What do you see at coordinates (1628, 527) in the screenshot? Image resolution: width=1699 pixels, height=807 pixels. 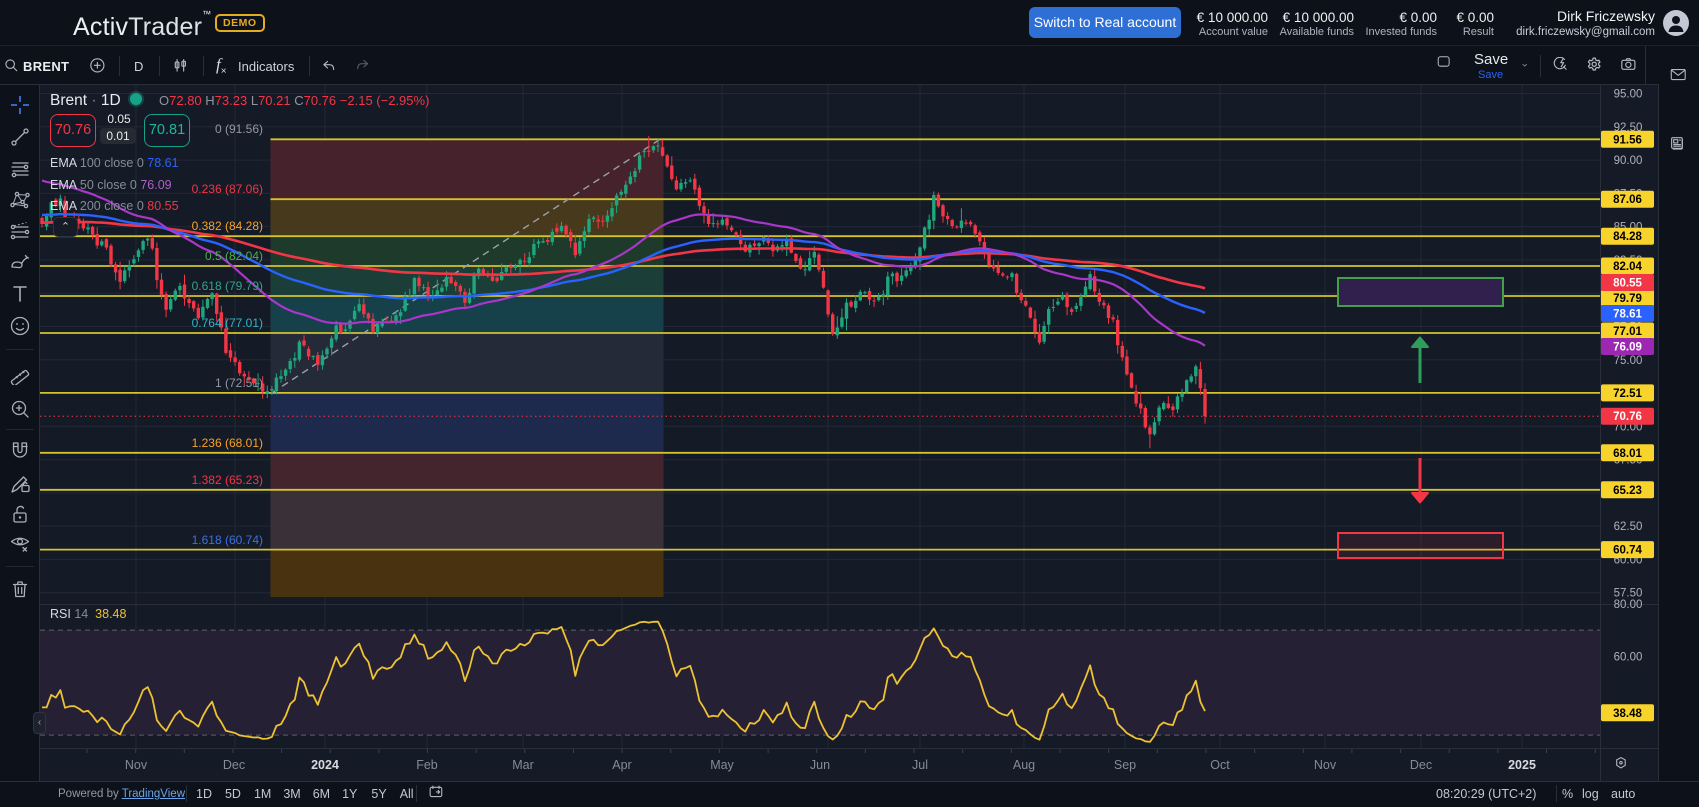 I see `svg-text: 62.50` at bounding box center [1628, 527].